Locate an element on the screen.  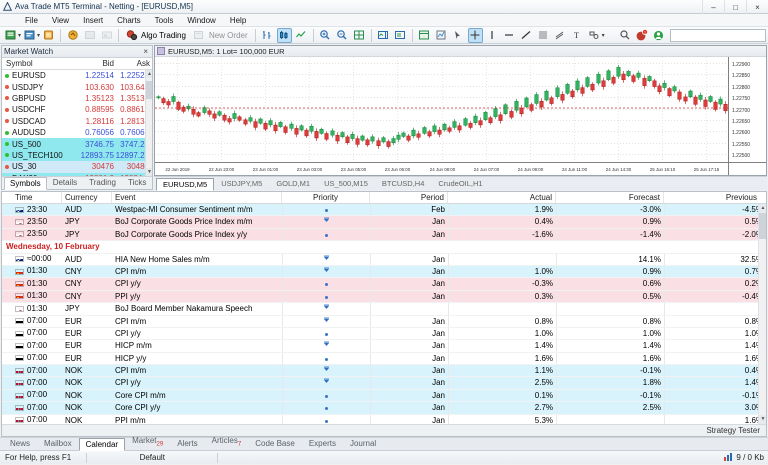
bottom-tab-experts: Experts is located at coordinates (322, 443).